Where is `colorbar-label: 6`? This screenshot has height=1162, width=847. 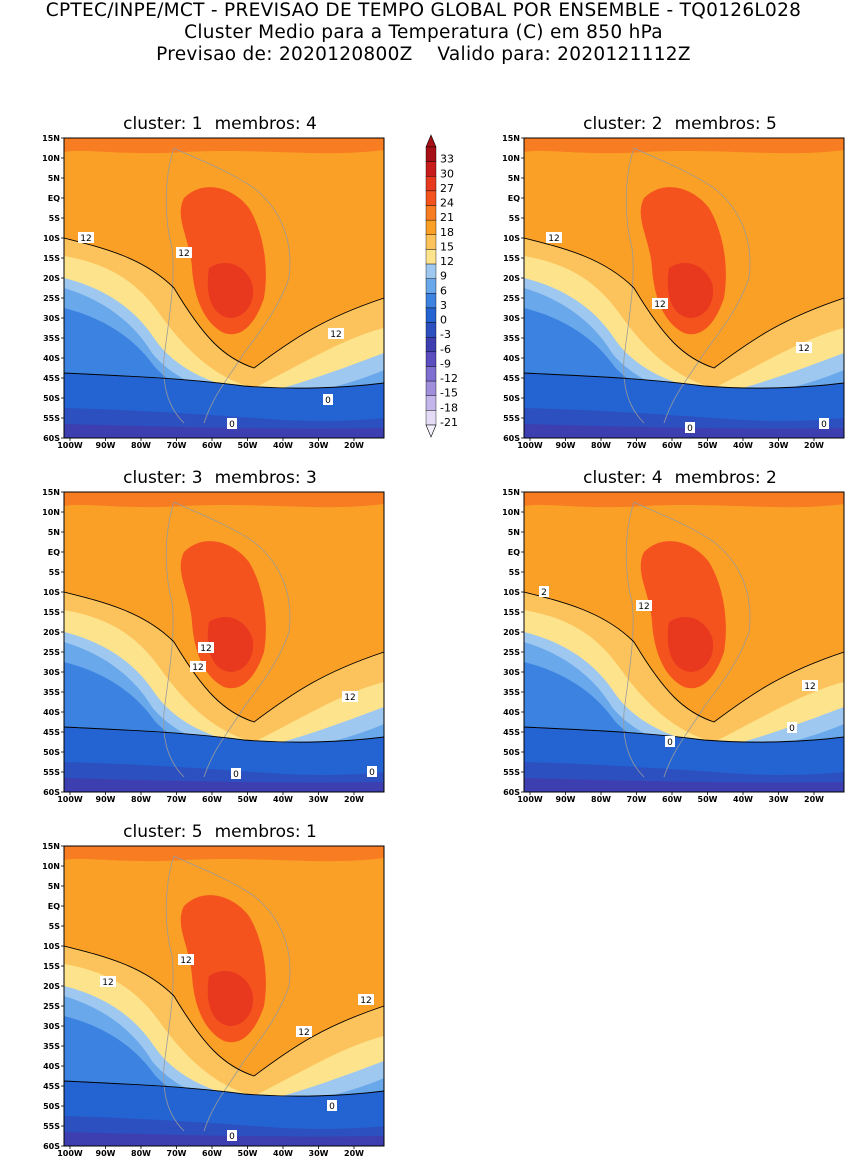 colorbar-label: 6 is located at coordinates (443, 290).